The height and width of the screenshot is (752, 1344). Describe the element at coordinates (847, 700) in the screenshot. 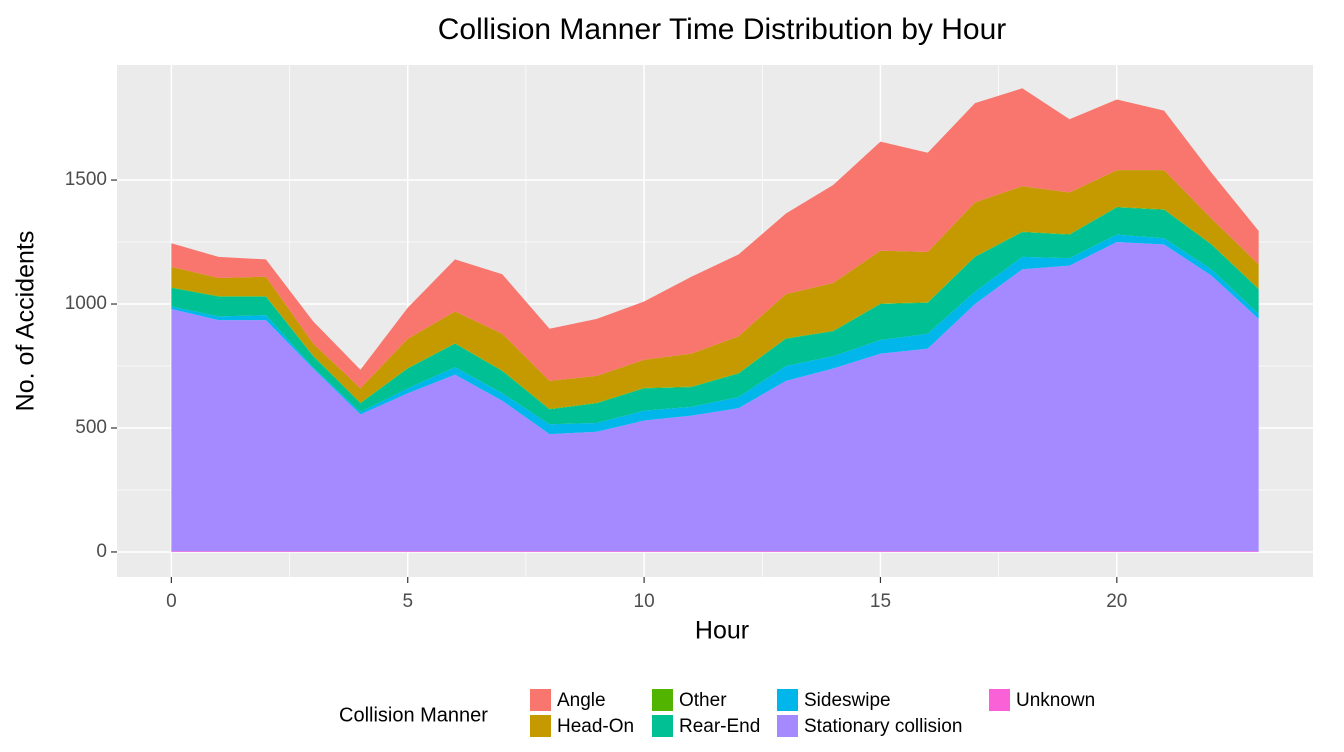

I see `legend-label: Sideswipe` at that location.